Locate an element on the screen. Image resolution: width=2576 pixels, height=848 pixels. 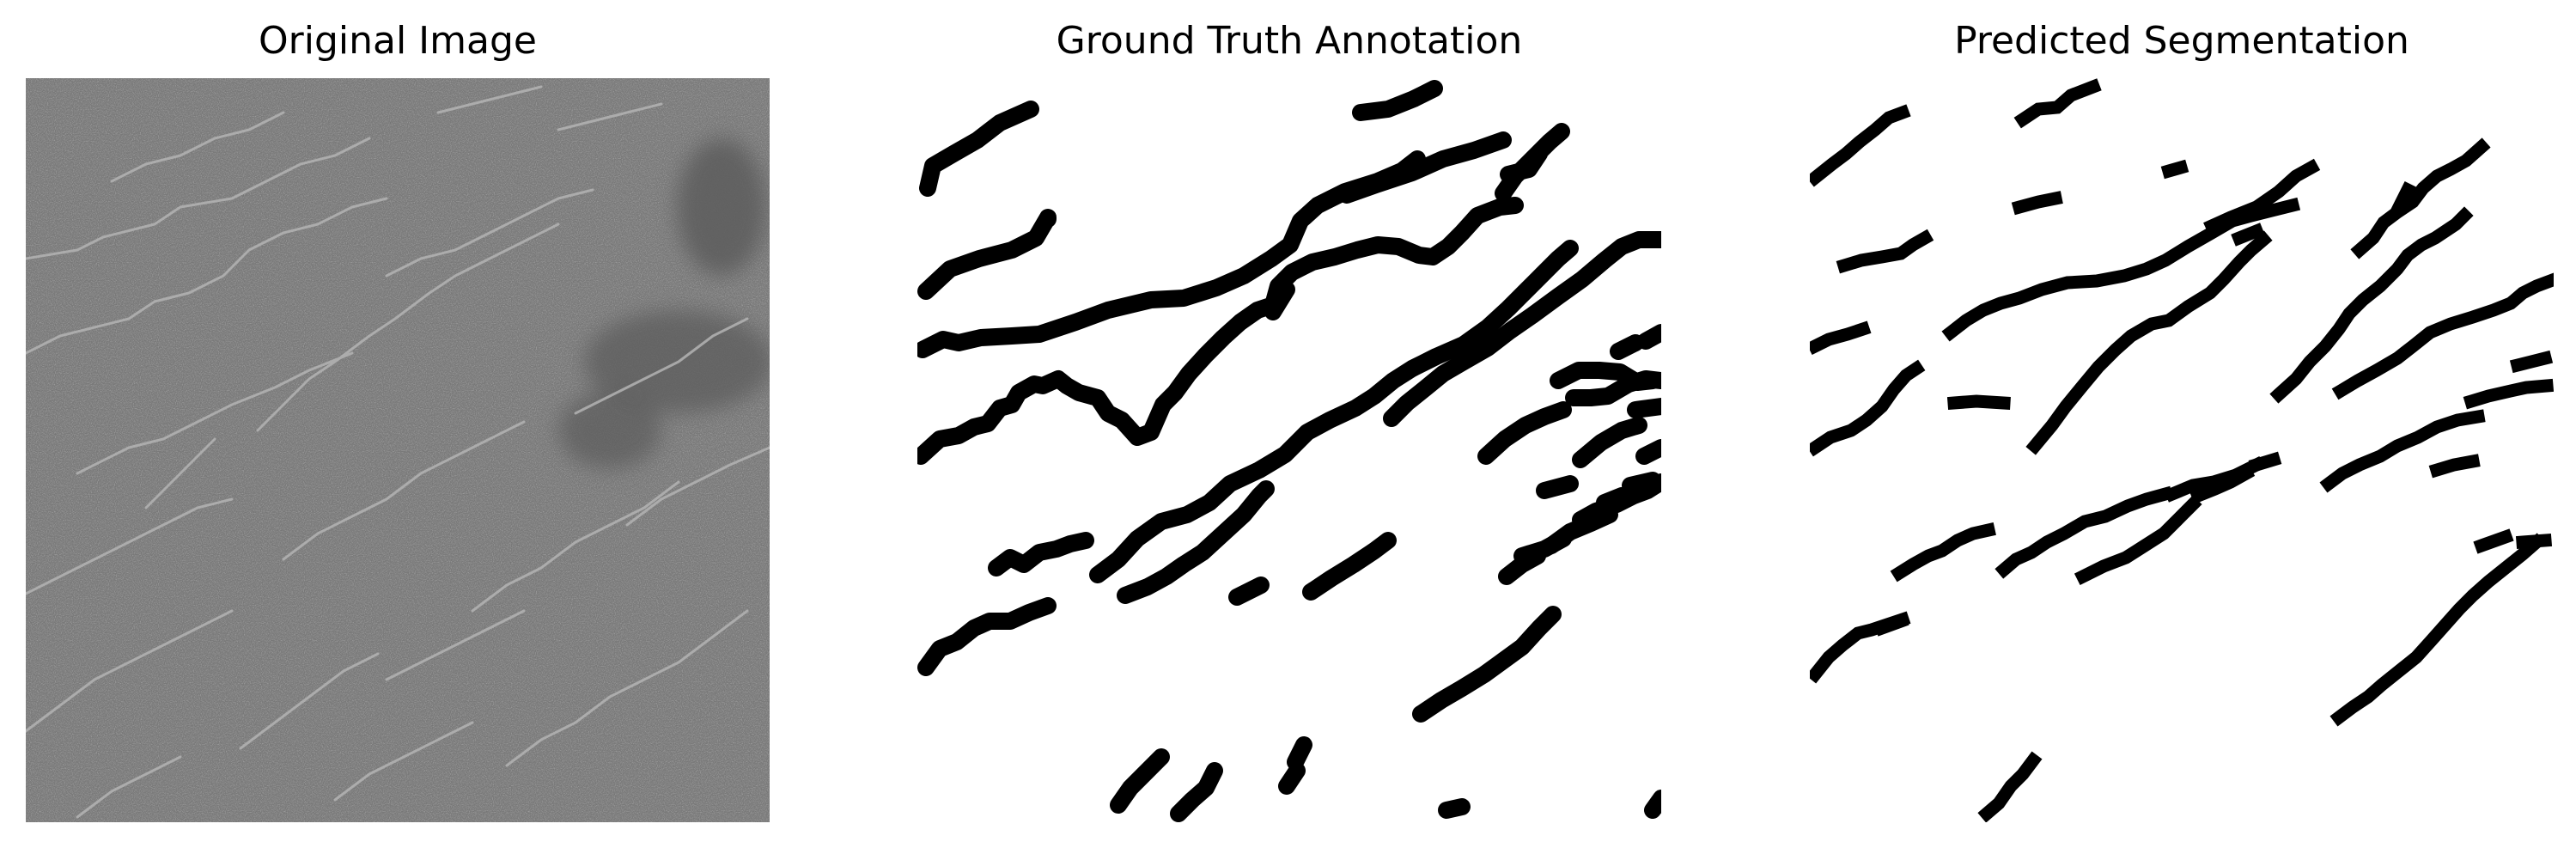
ground-truth-title: Ground Truth Annotation is located at coordinates (1289, 41).